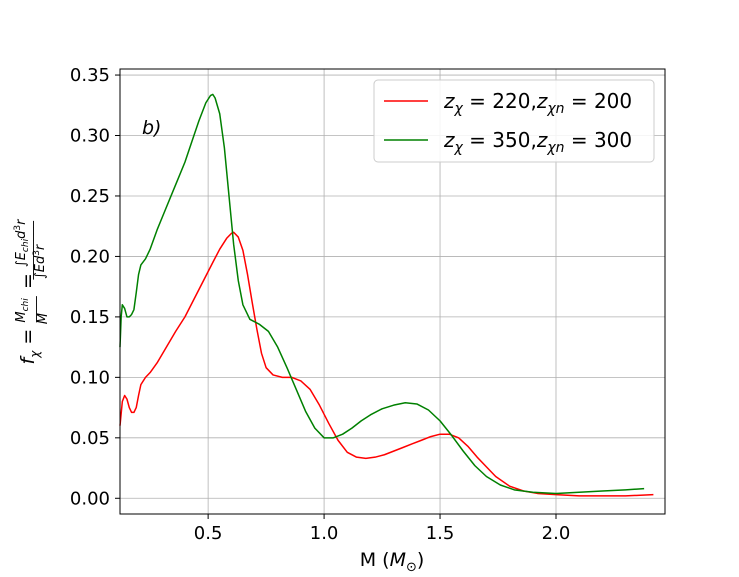 The image size is (739, 577). I want to click on legend: zχ = 220,zχn = 200 zχ = 350,zχn = 300, so click(514, 121).